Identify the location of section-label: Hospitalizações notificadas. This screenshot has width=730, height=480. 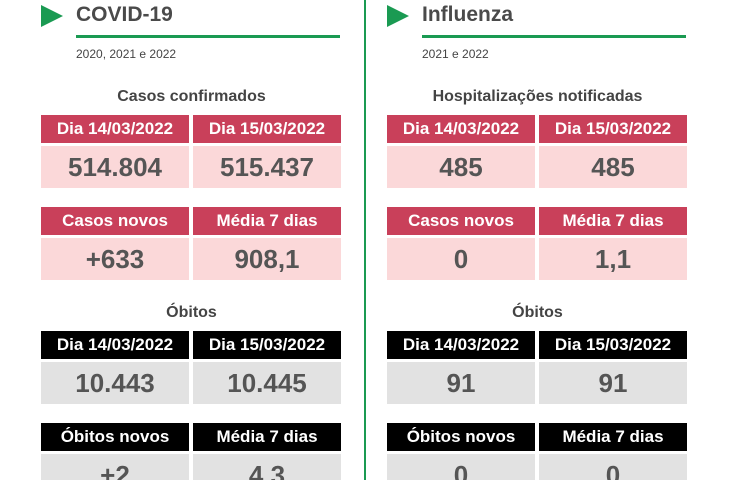
(537, 96).